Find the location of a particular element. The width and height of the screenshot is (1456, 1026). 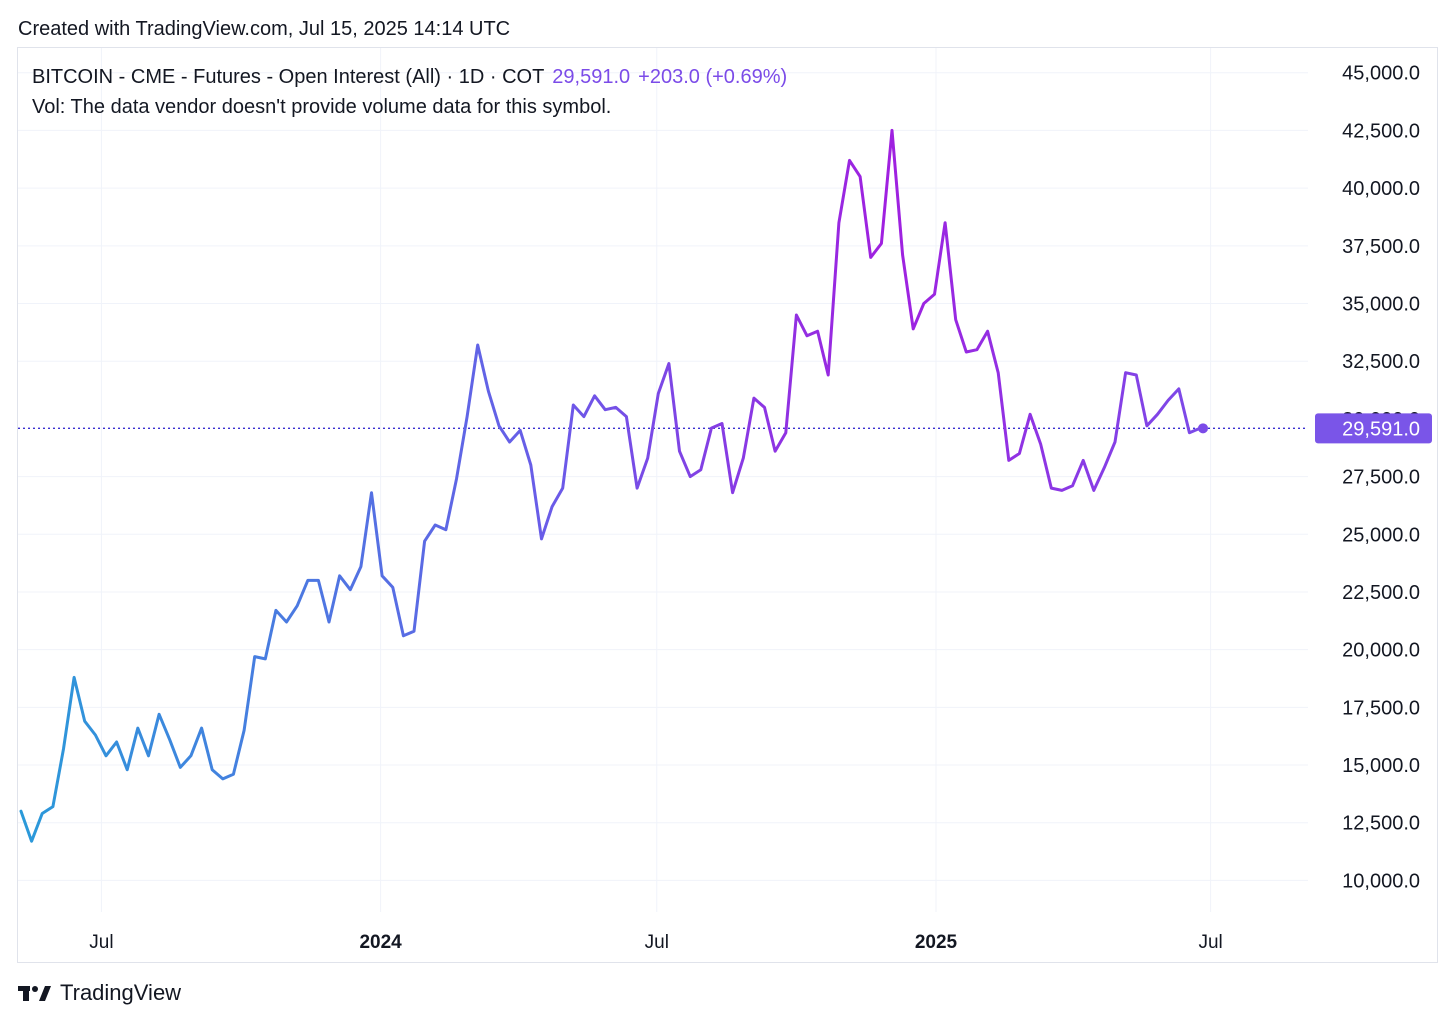

y-tick-label: 42,500.0 is located at coordinates (1381, 131).